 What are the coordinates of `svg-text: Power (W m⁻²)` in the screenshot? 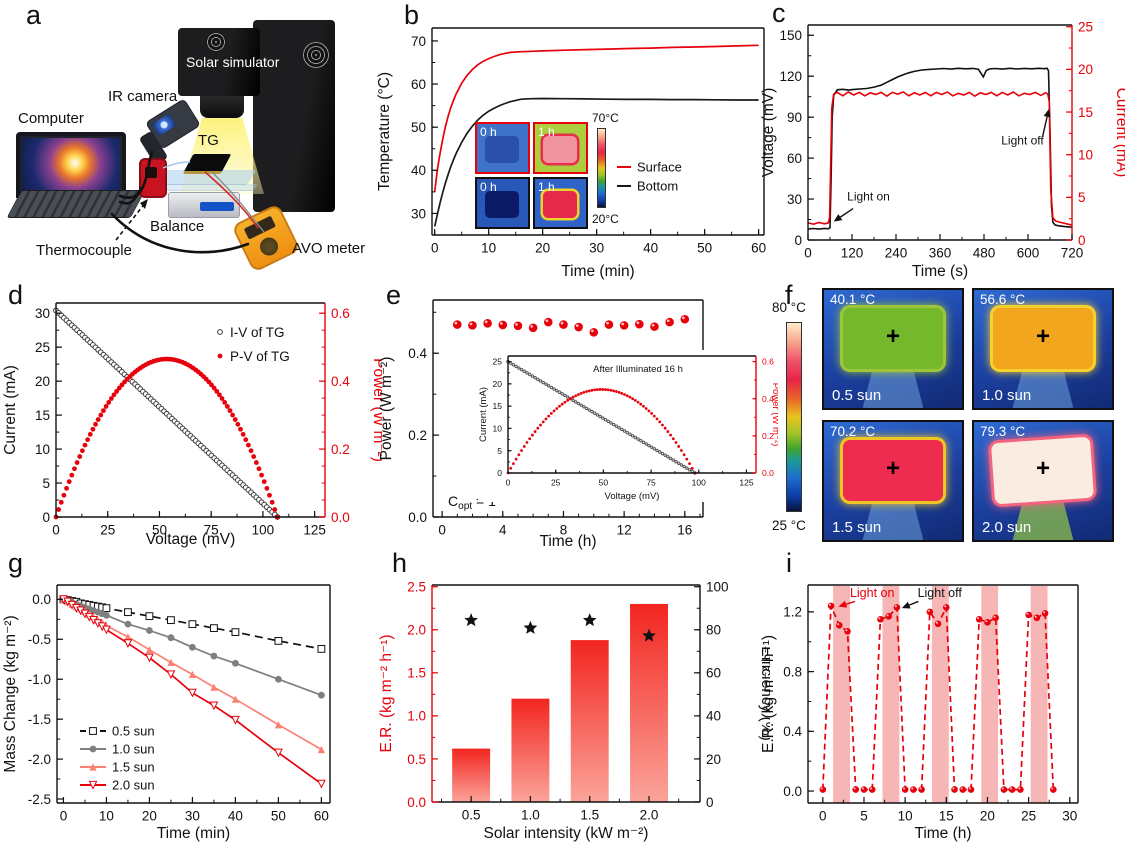 It's located at (774, 415).